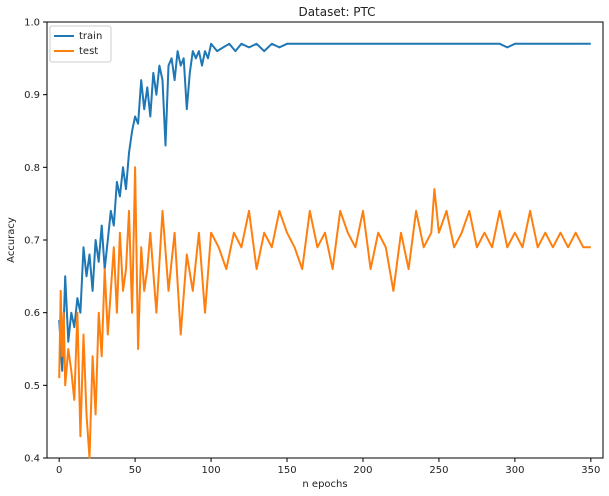 The width and height of the screenshot is (609, 496). I want to click on y-tick-label: 0.9, so click(32, 95).